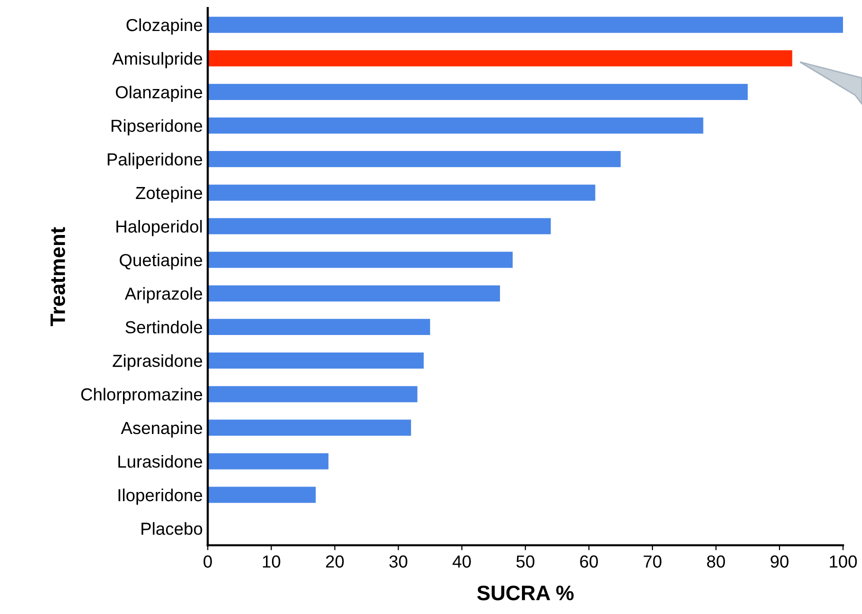  What do you see at coordinates (155, 160) in the screenshot?
I see `y-tick-label: Paliperidone` at bounding box center [155, 160].